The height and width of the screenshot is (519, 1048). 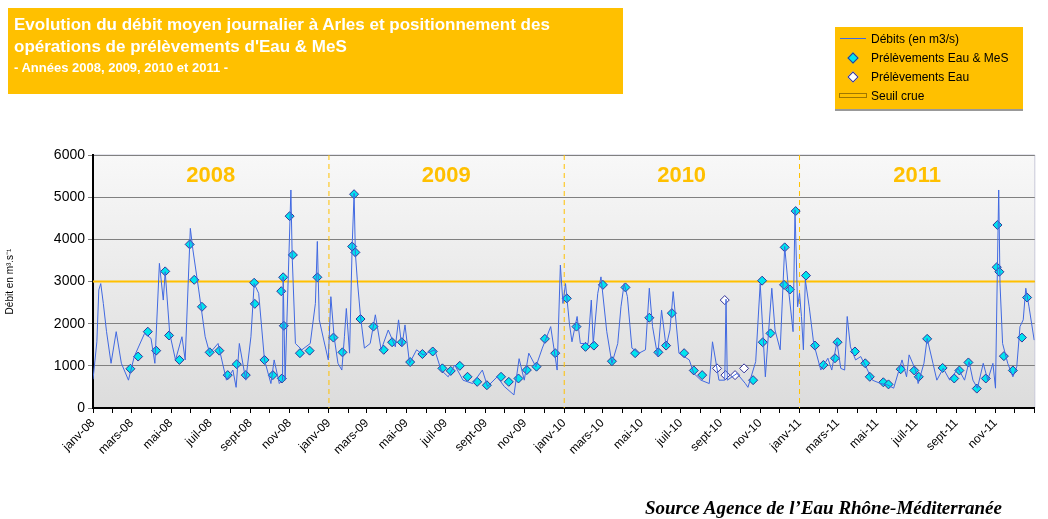 What do you see at coordinates (682, 175) in the screenshot?
I see `annotation: 2010` at bounding box center [682, 175].